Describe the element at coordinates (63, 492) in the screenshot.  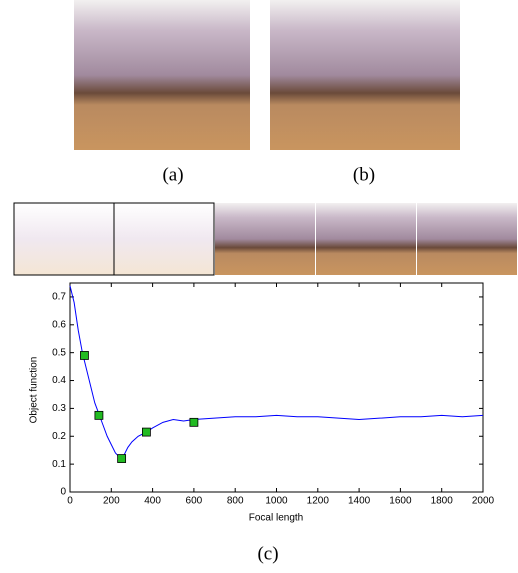
I see `y-tick-label: 0` at that location.